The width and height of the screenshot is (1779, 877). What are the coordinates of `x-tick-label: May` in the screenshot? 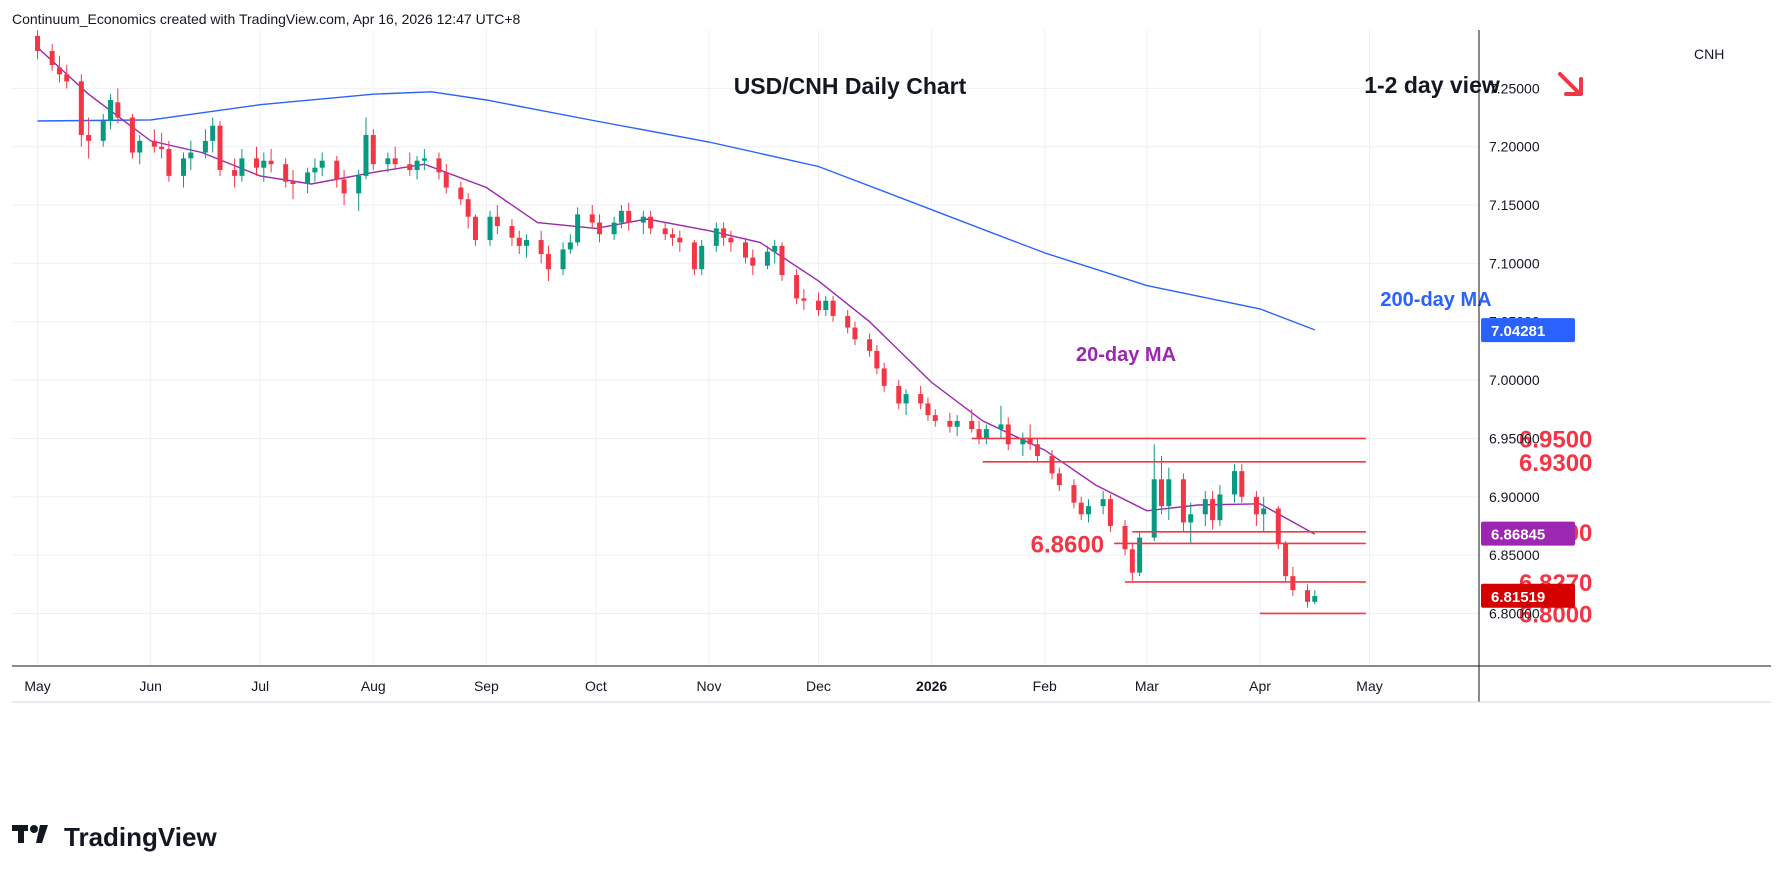 It's located at (1369, 686).